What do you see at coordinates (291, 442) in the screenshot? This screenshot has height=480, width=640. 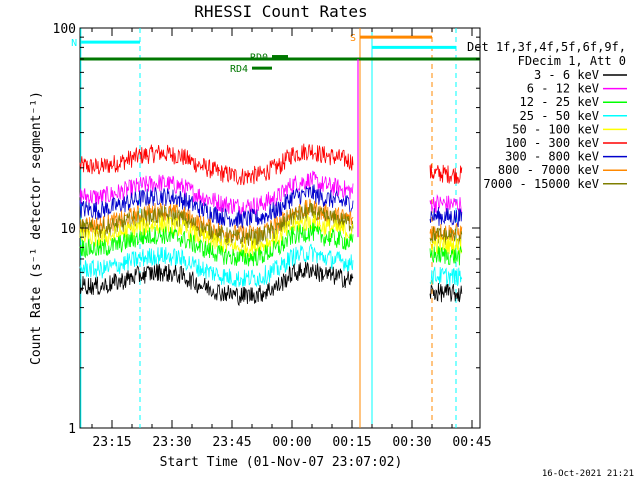 I see `x-tick-label-3: 00:00` at bounding box center [291, 442].